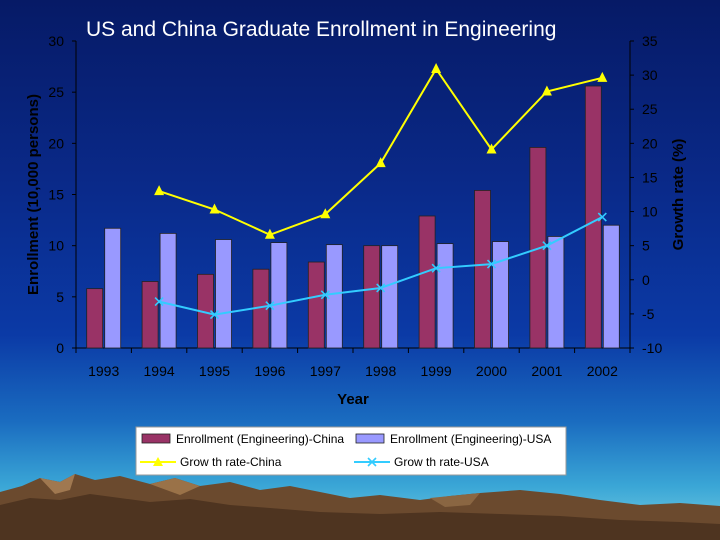  Describe the element at coordinates (56, 41) in the screenshot. I see `y-tick-label-left: 30` at that location.